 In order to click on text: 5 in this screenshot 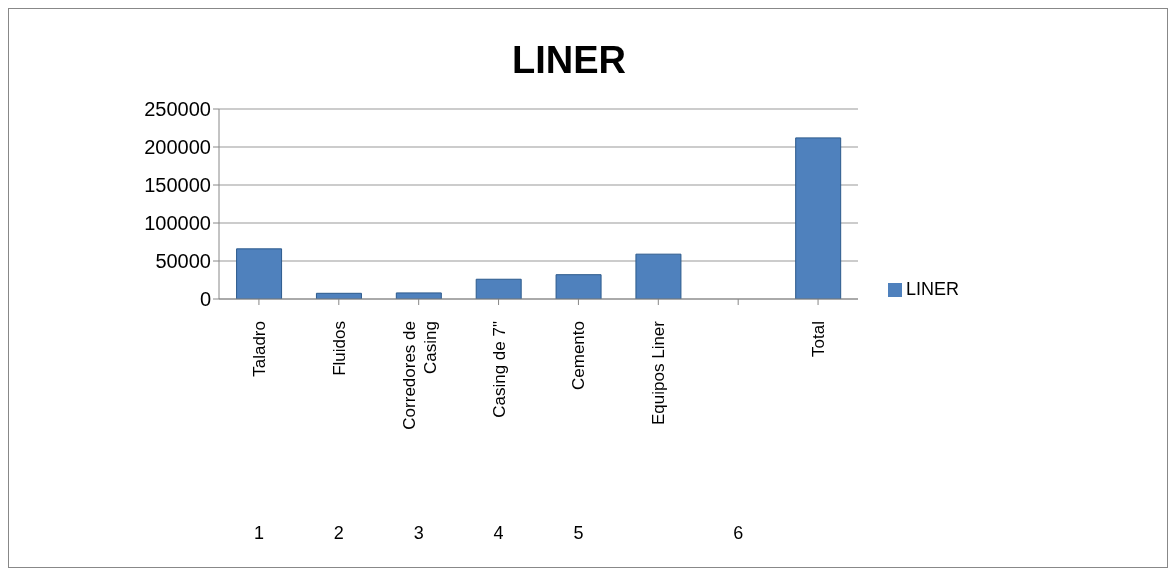, I will do `click(578, 533)`.